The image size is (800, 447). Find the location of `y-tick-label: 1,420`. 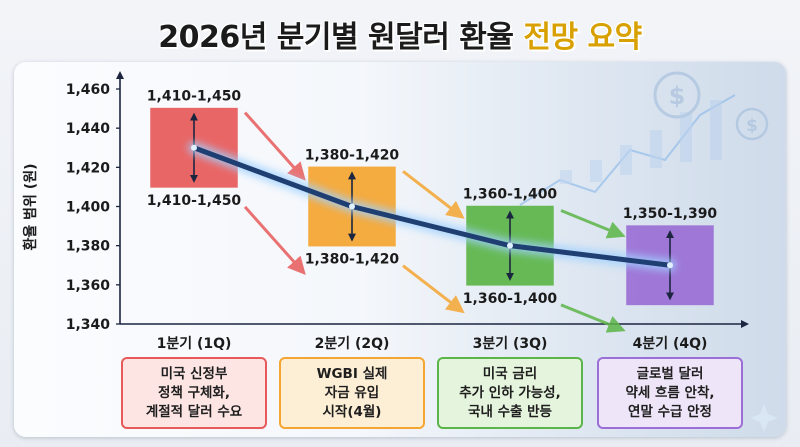

y-tick-label: 1,420 is located at coordinates (88, 168).